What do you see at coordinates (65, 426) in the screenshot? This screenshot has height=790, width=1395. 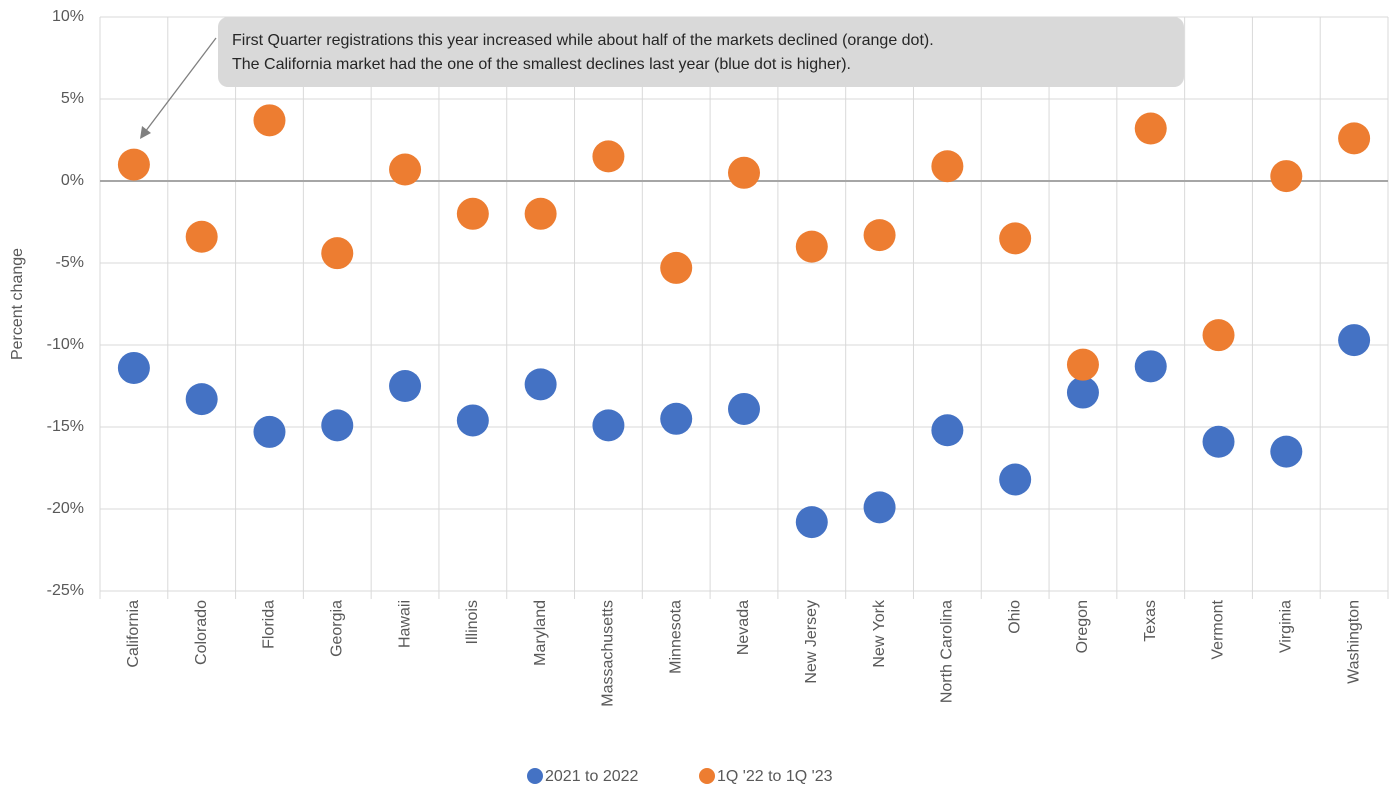 I see `y-tick-label: -15%` at bounding box center [65, 426].